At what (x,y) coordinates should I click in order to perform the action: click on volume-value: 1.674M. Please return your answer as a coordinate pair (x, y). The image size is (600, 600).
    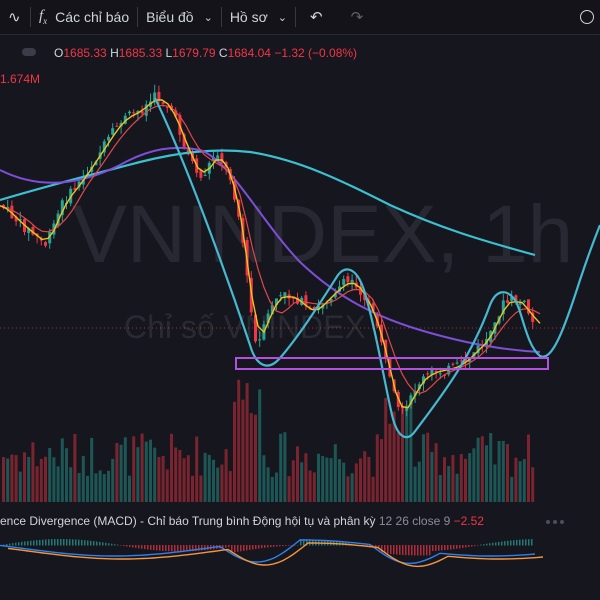
    Looking at the image, I should click on (20, 79).